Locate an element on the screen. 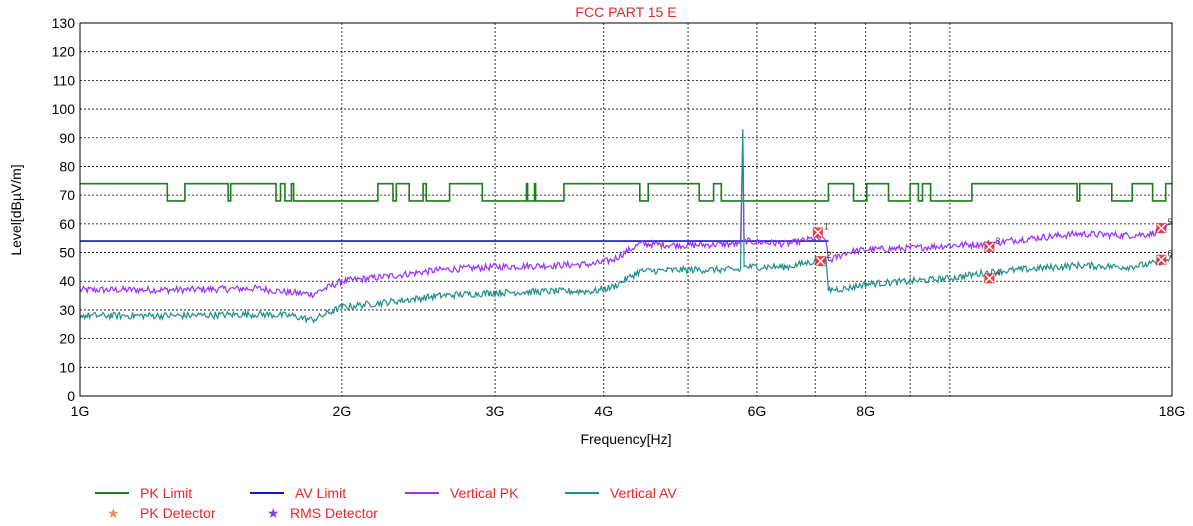 The image size is (1193, 526). marker-4: 4 is located at coordinates (992, 275).